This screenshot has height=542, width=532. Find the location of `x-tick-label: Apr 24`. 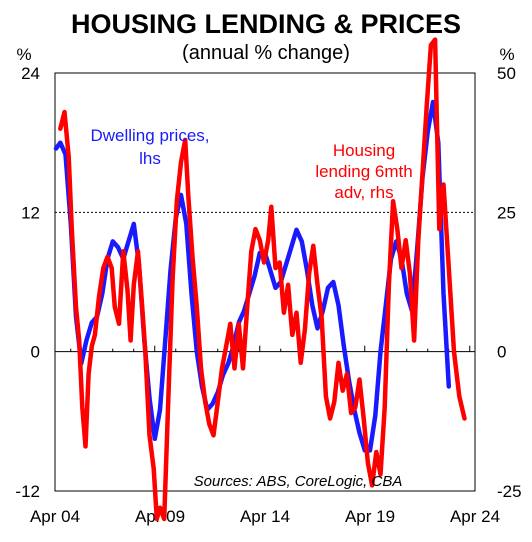

x-tick-label: Apr 24 is located at coordinates (475, 516).